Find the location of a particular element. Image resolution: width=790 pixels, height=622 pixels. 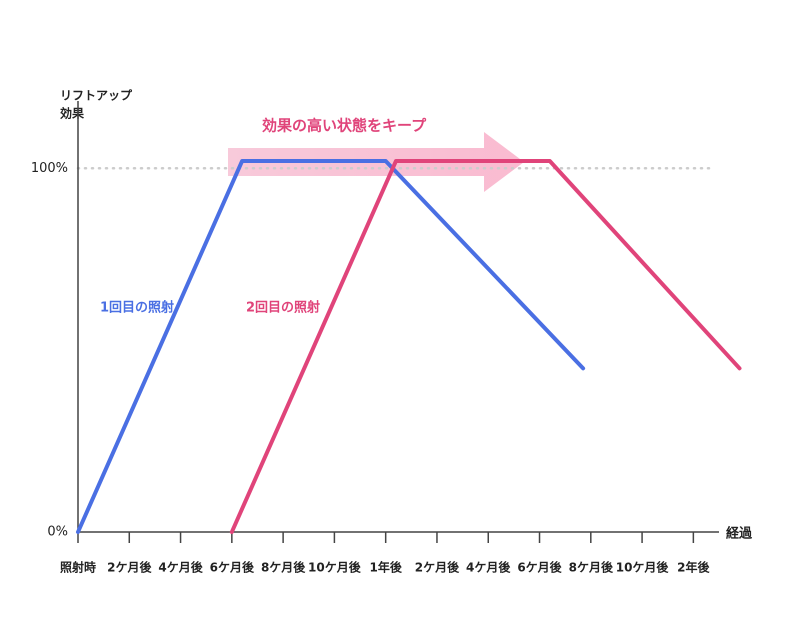

y-tick-label: 0% is located at coordinates (57, 532).